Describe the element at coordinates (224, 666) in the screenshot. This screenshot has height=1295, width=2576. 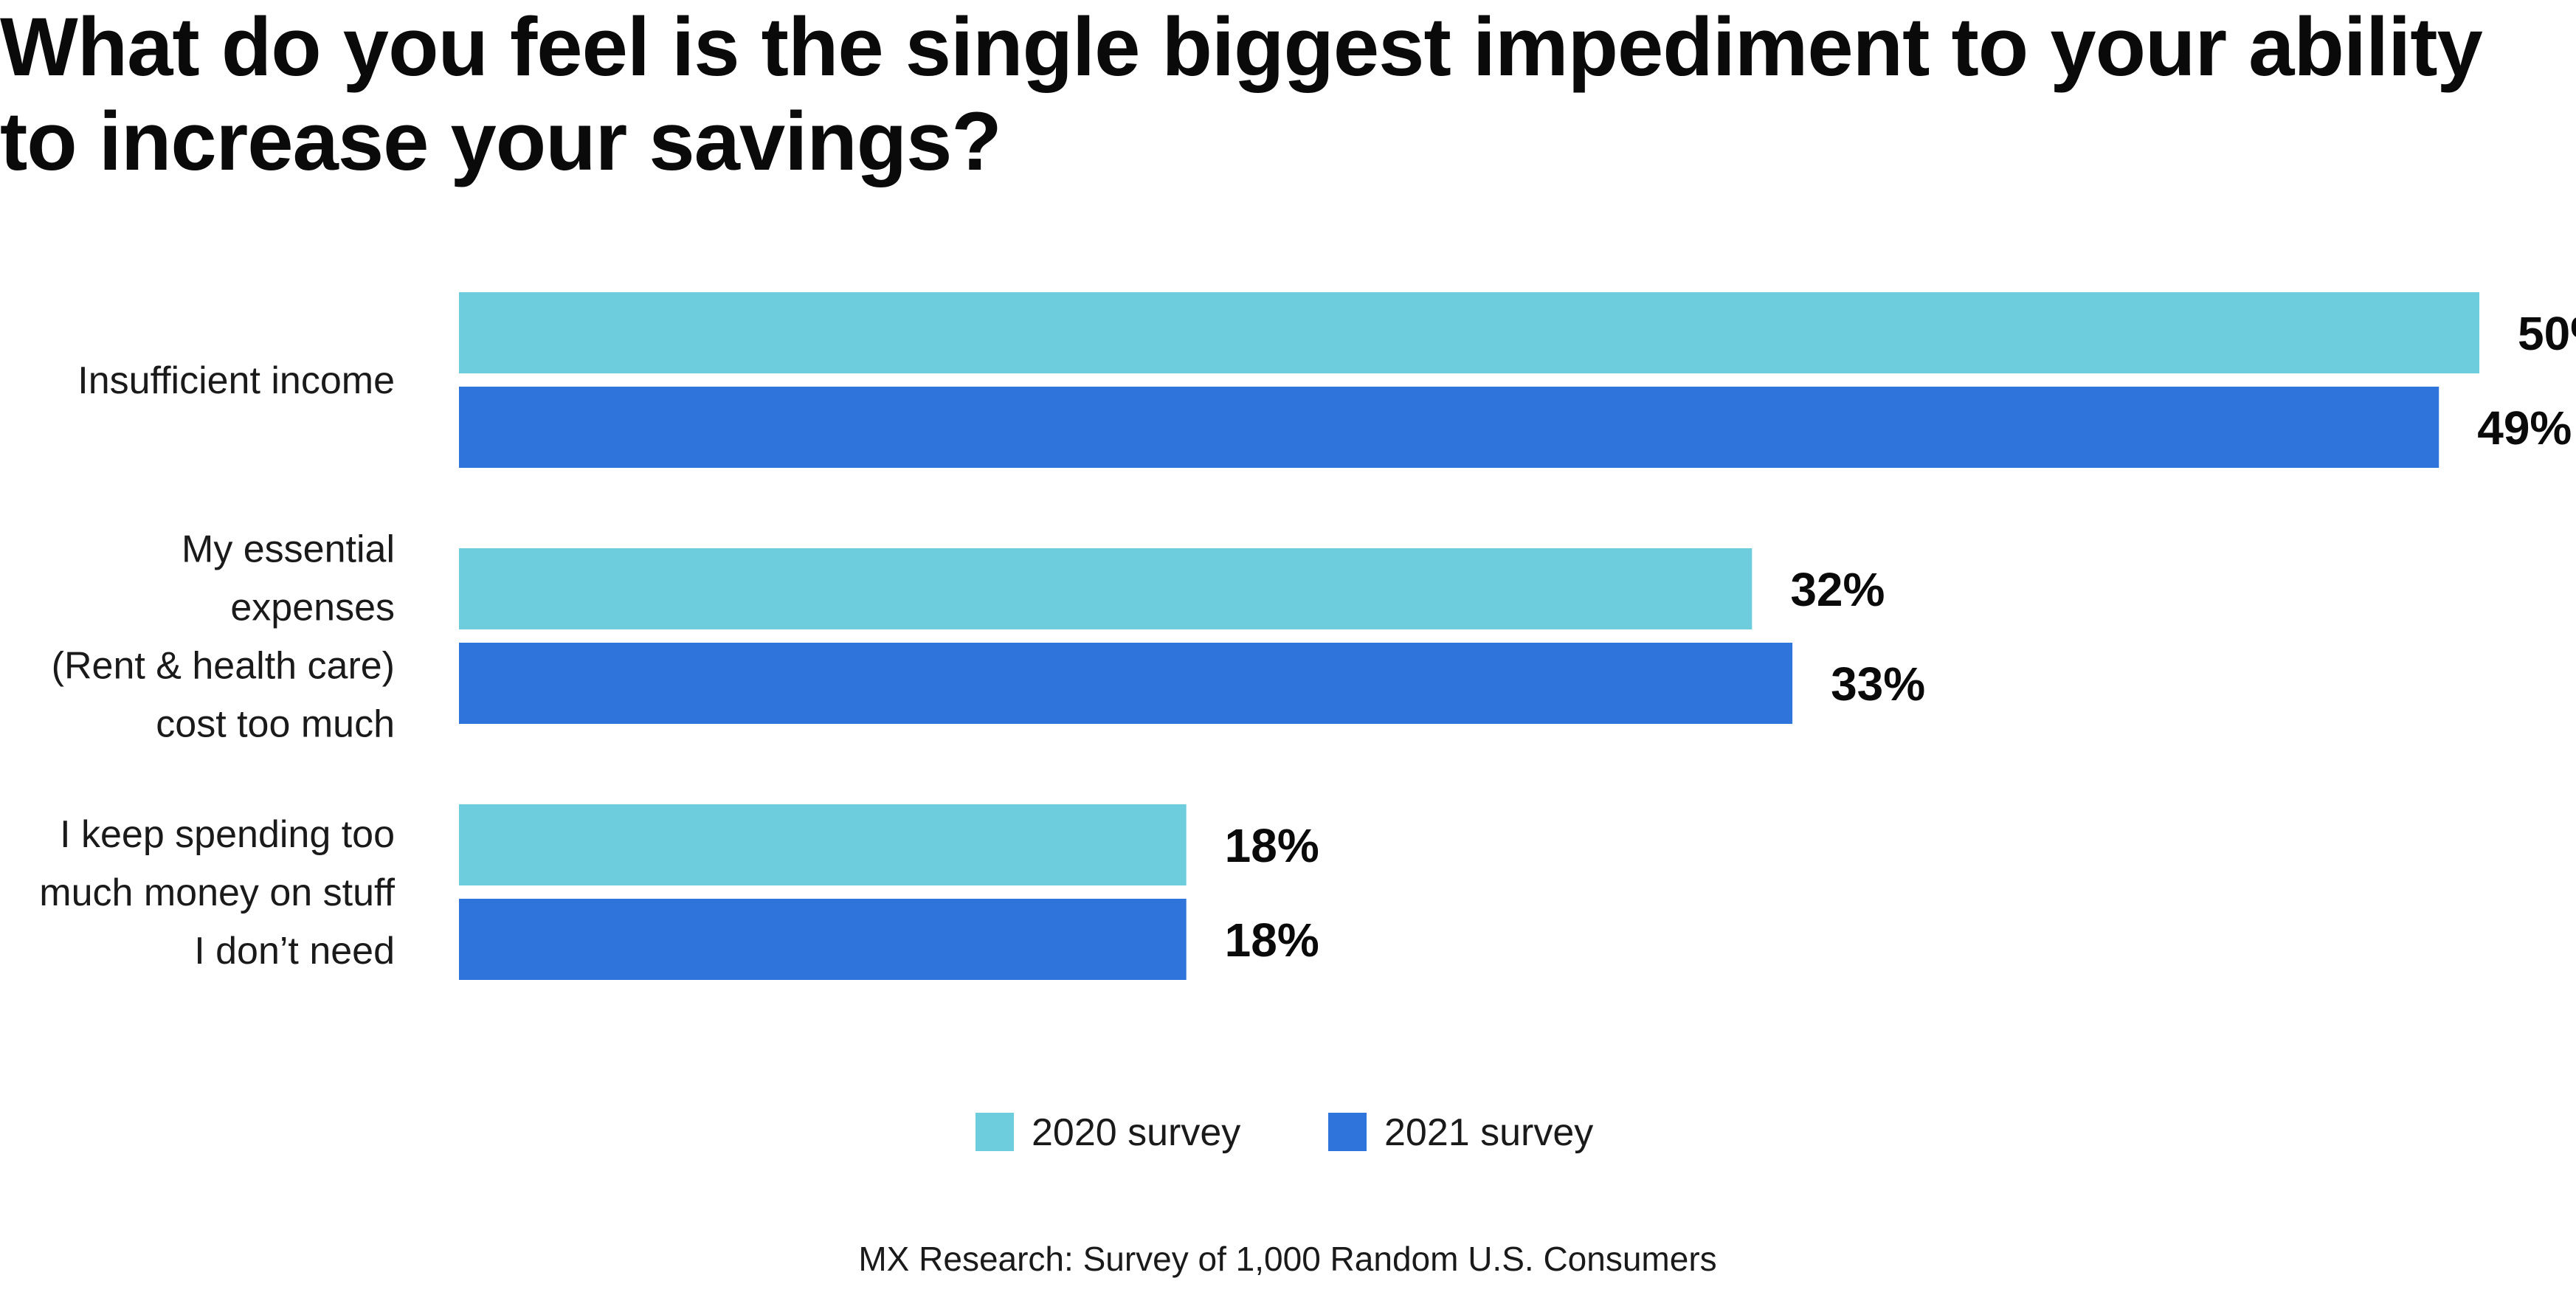
I see `category-label-line: (Rent & health care)` at that location.